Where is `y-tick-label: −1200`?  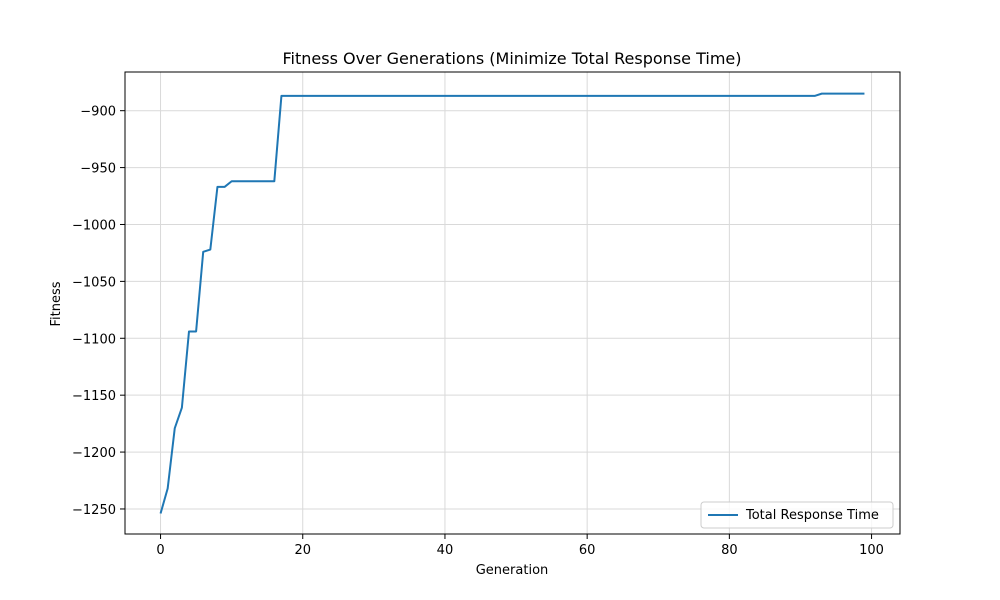
y-tick-label: −1200 is located at coordinates (94, 453).